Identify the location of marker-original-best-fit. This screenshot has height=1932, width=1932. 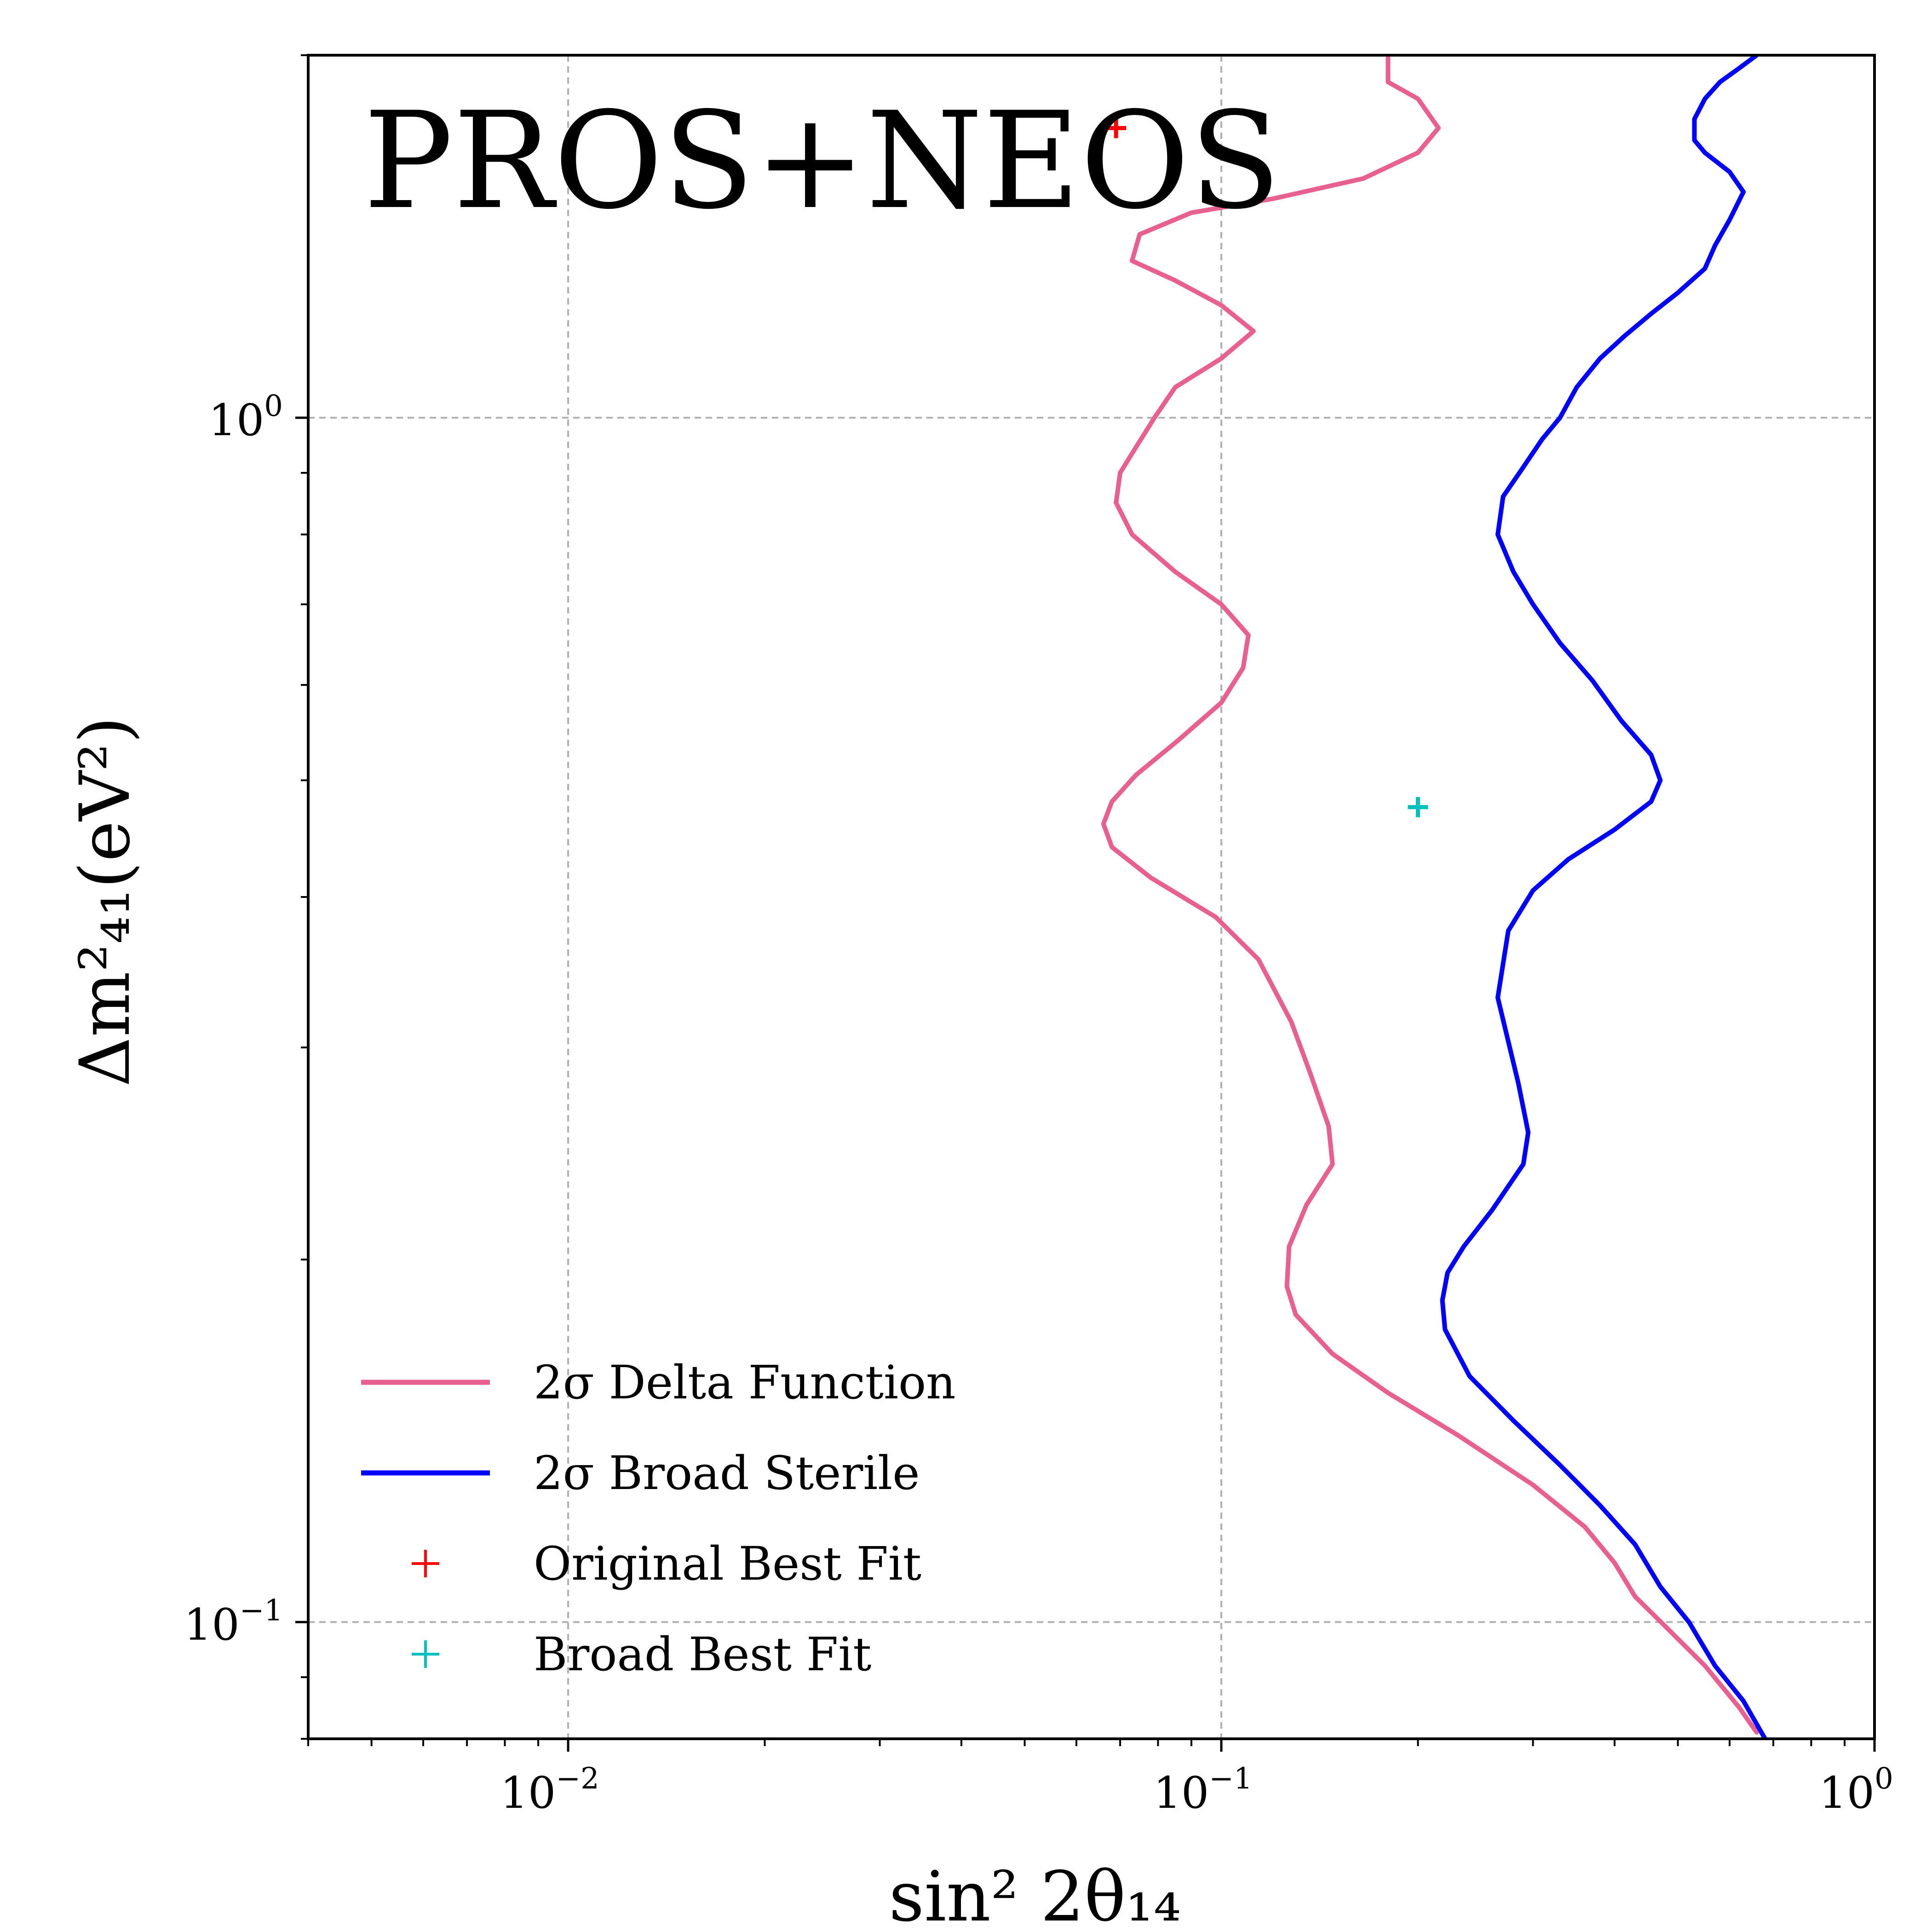
(1116, 128).